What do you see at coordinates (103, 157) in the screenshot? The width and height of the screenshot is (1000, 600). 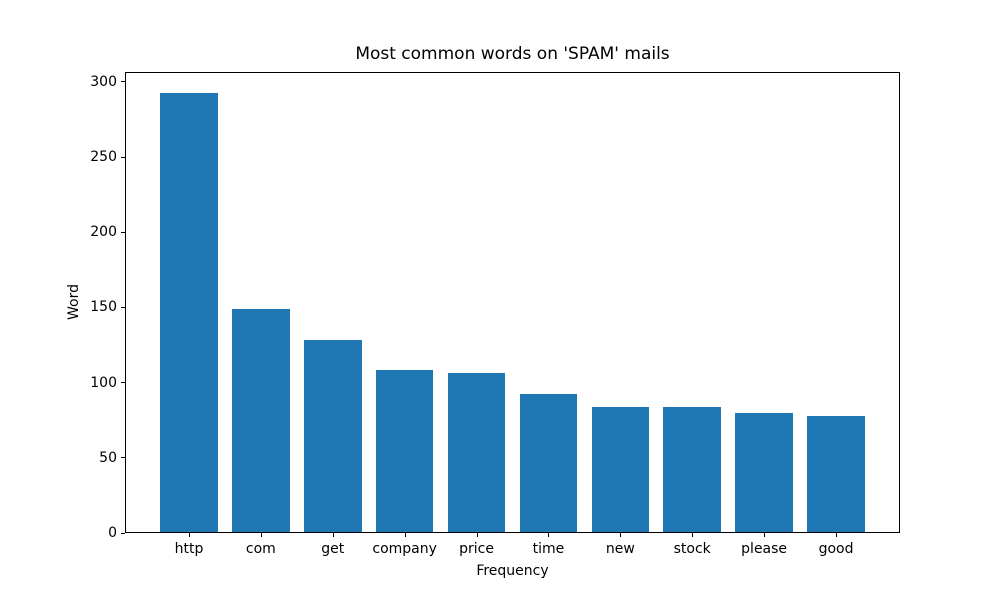 I see `y-tick-label: 250` at bounding box center [103, 157].